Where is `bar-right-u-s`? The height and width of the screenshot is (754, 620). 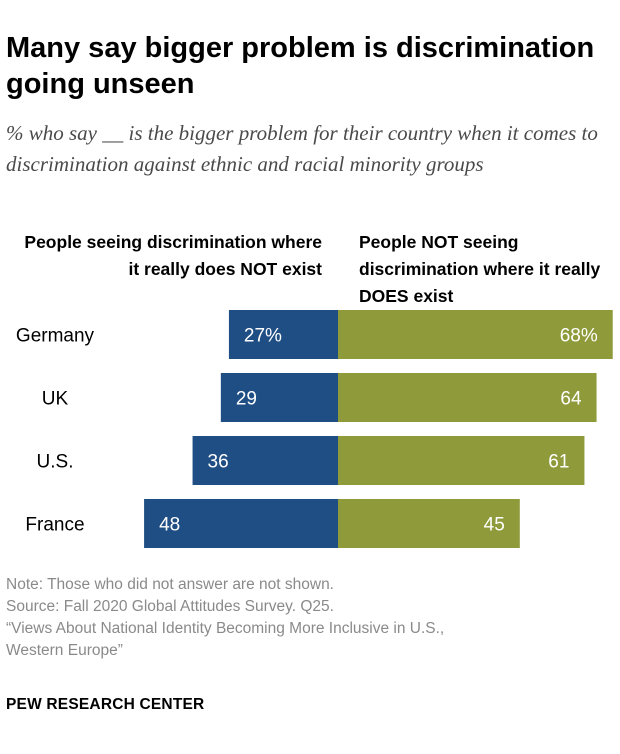 bar-right-u-s is located at coordinates (461, 460).